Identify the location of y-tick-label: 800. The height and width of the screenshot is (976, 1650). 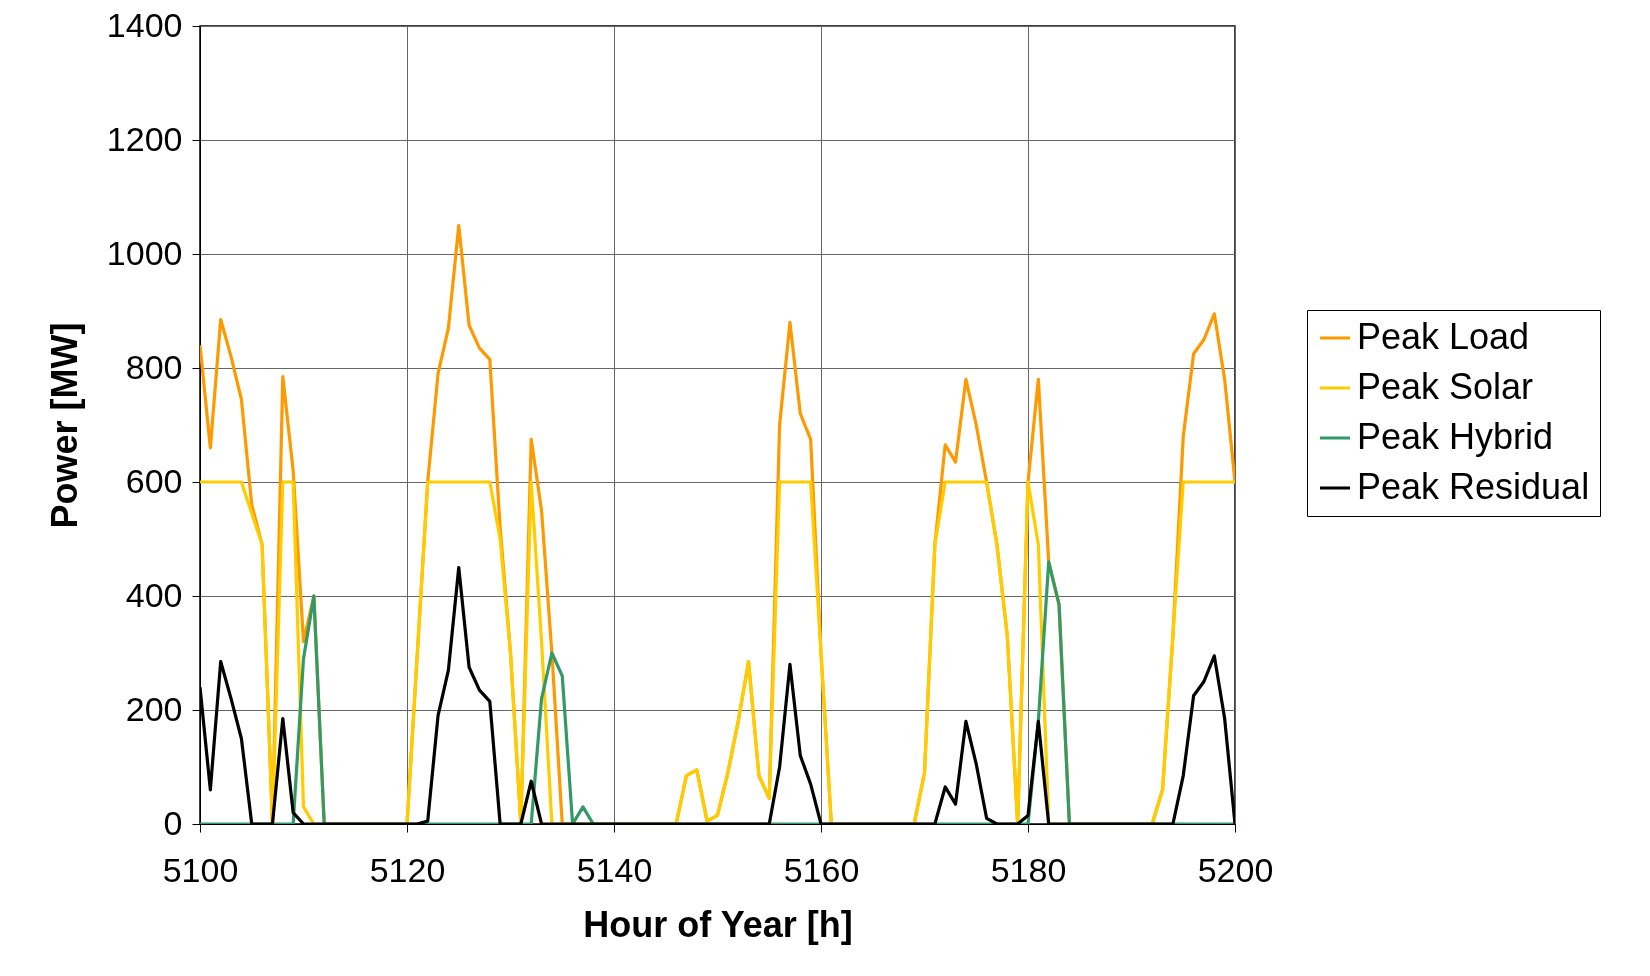
(154, 366).